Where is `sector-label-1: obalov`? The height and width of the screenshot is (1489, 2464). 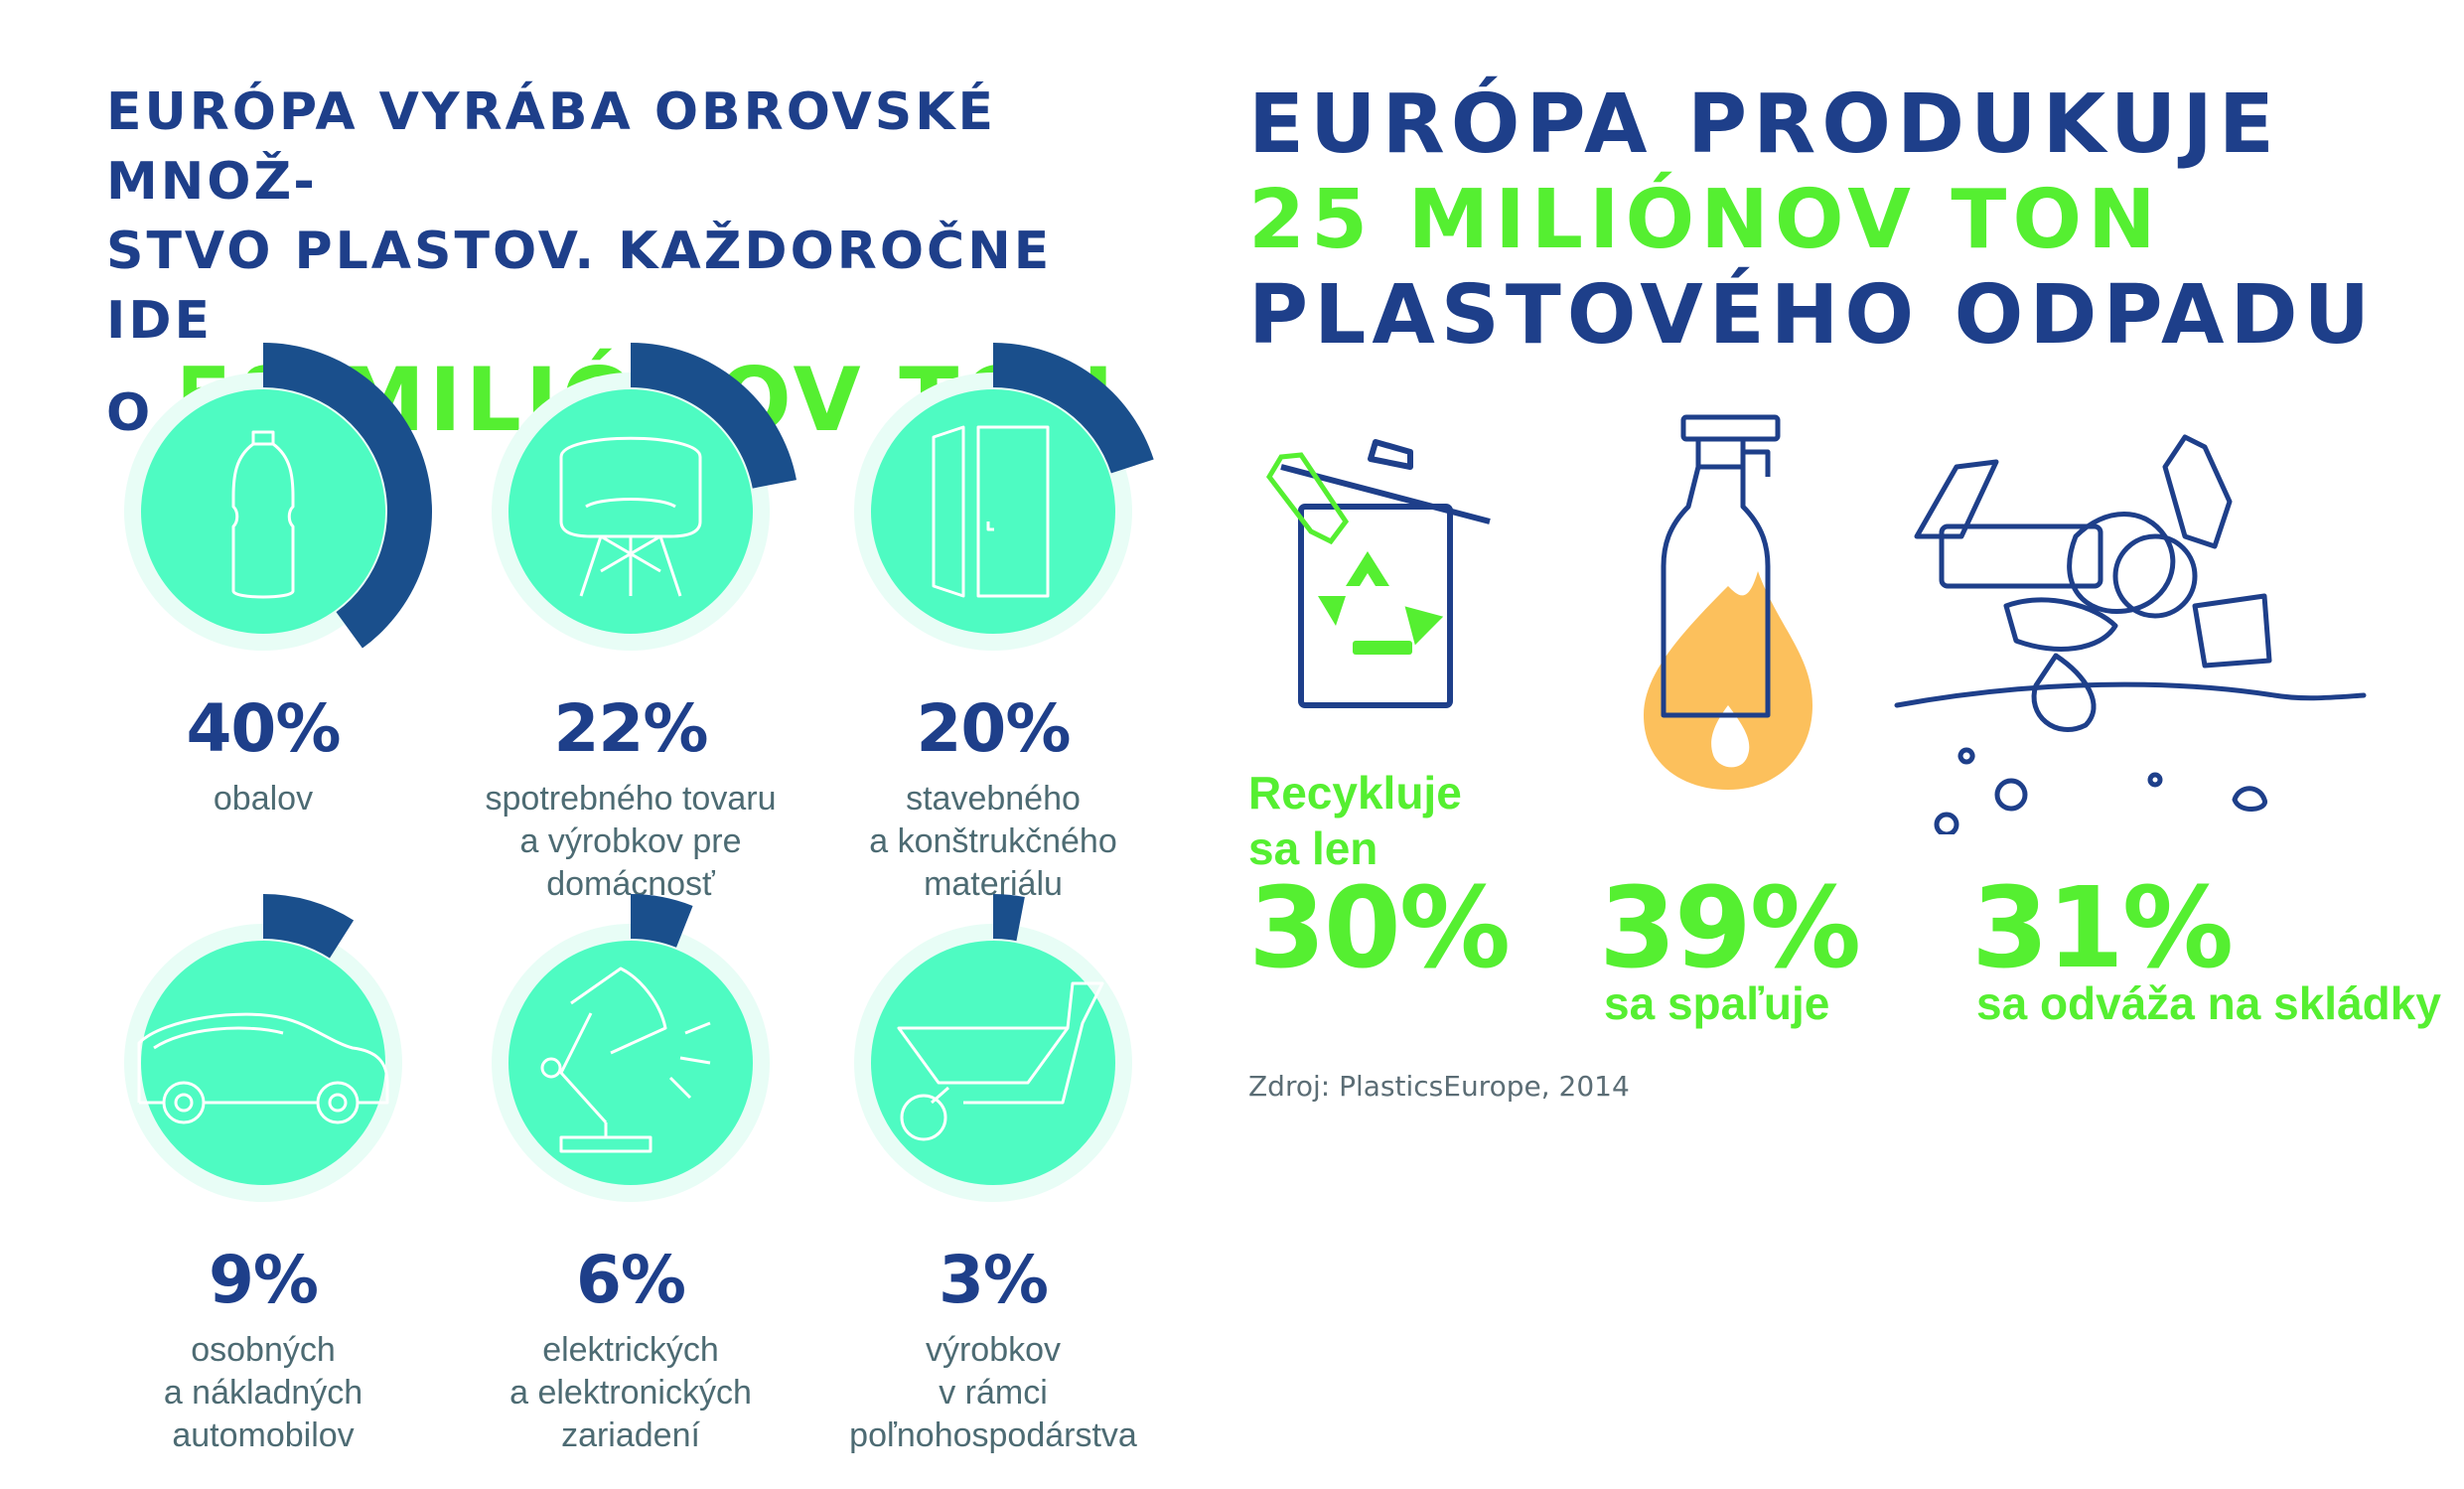
sector-label-1: obalov is located at coordinates (263, 799).